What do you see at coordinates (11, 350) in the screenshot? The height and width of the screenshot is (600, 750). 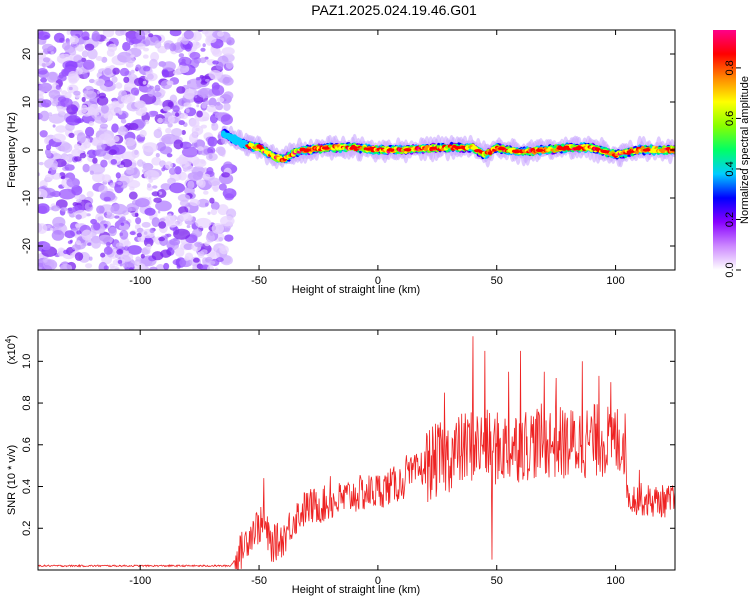 I see `snr-y-multiplier: (x104)` at bounding box center [11, 350].